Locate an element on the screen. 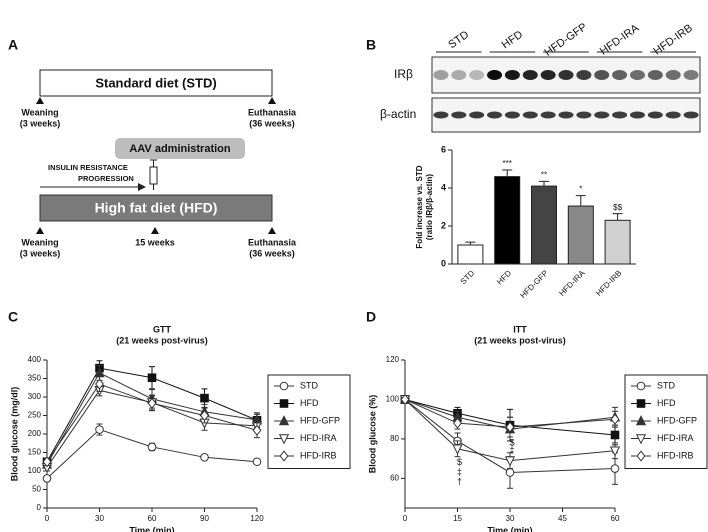 This screenshot has width=708, height=532. y-axis-label: (ratio IRβ/β-actin) is located at coordinates (429, 207).